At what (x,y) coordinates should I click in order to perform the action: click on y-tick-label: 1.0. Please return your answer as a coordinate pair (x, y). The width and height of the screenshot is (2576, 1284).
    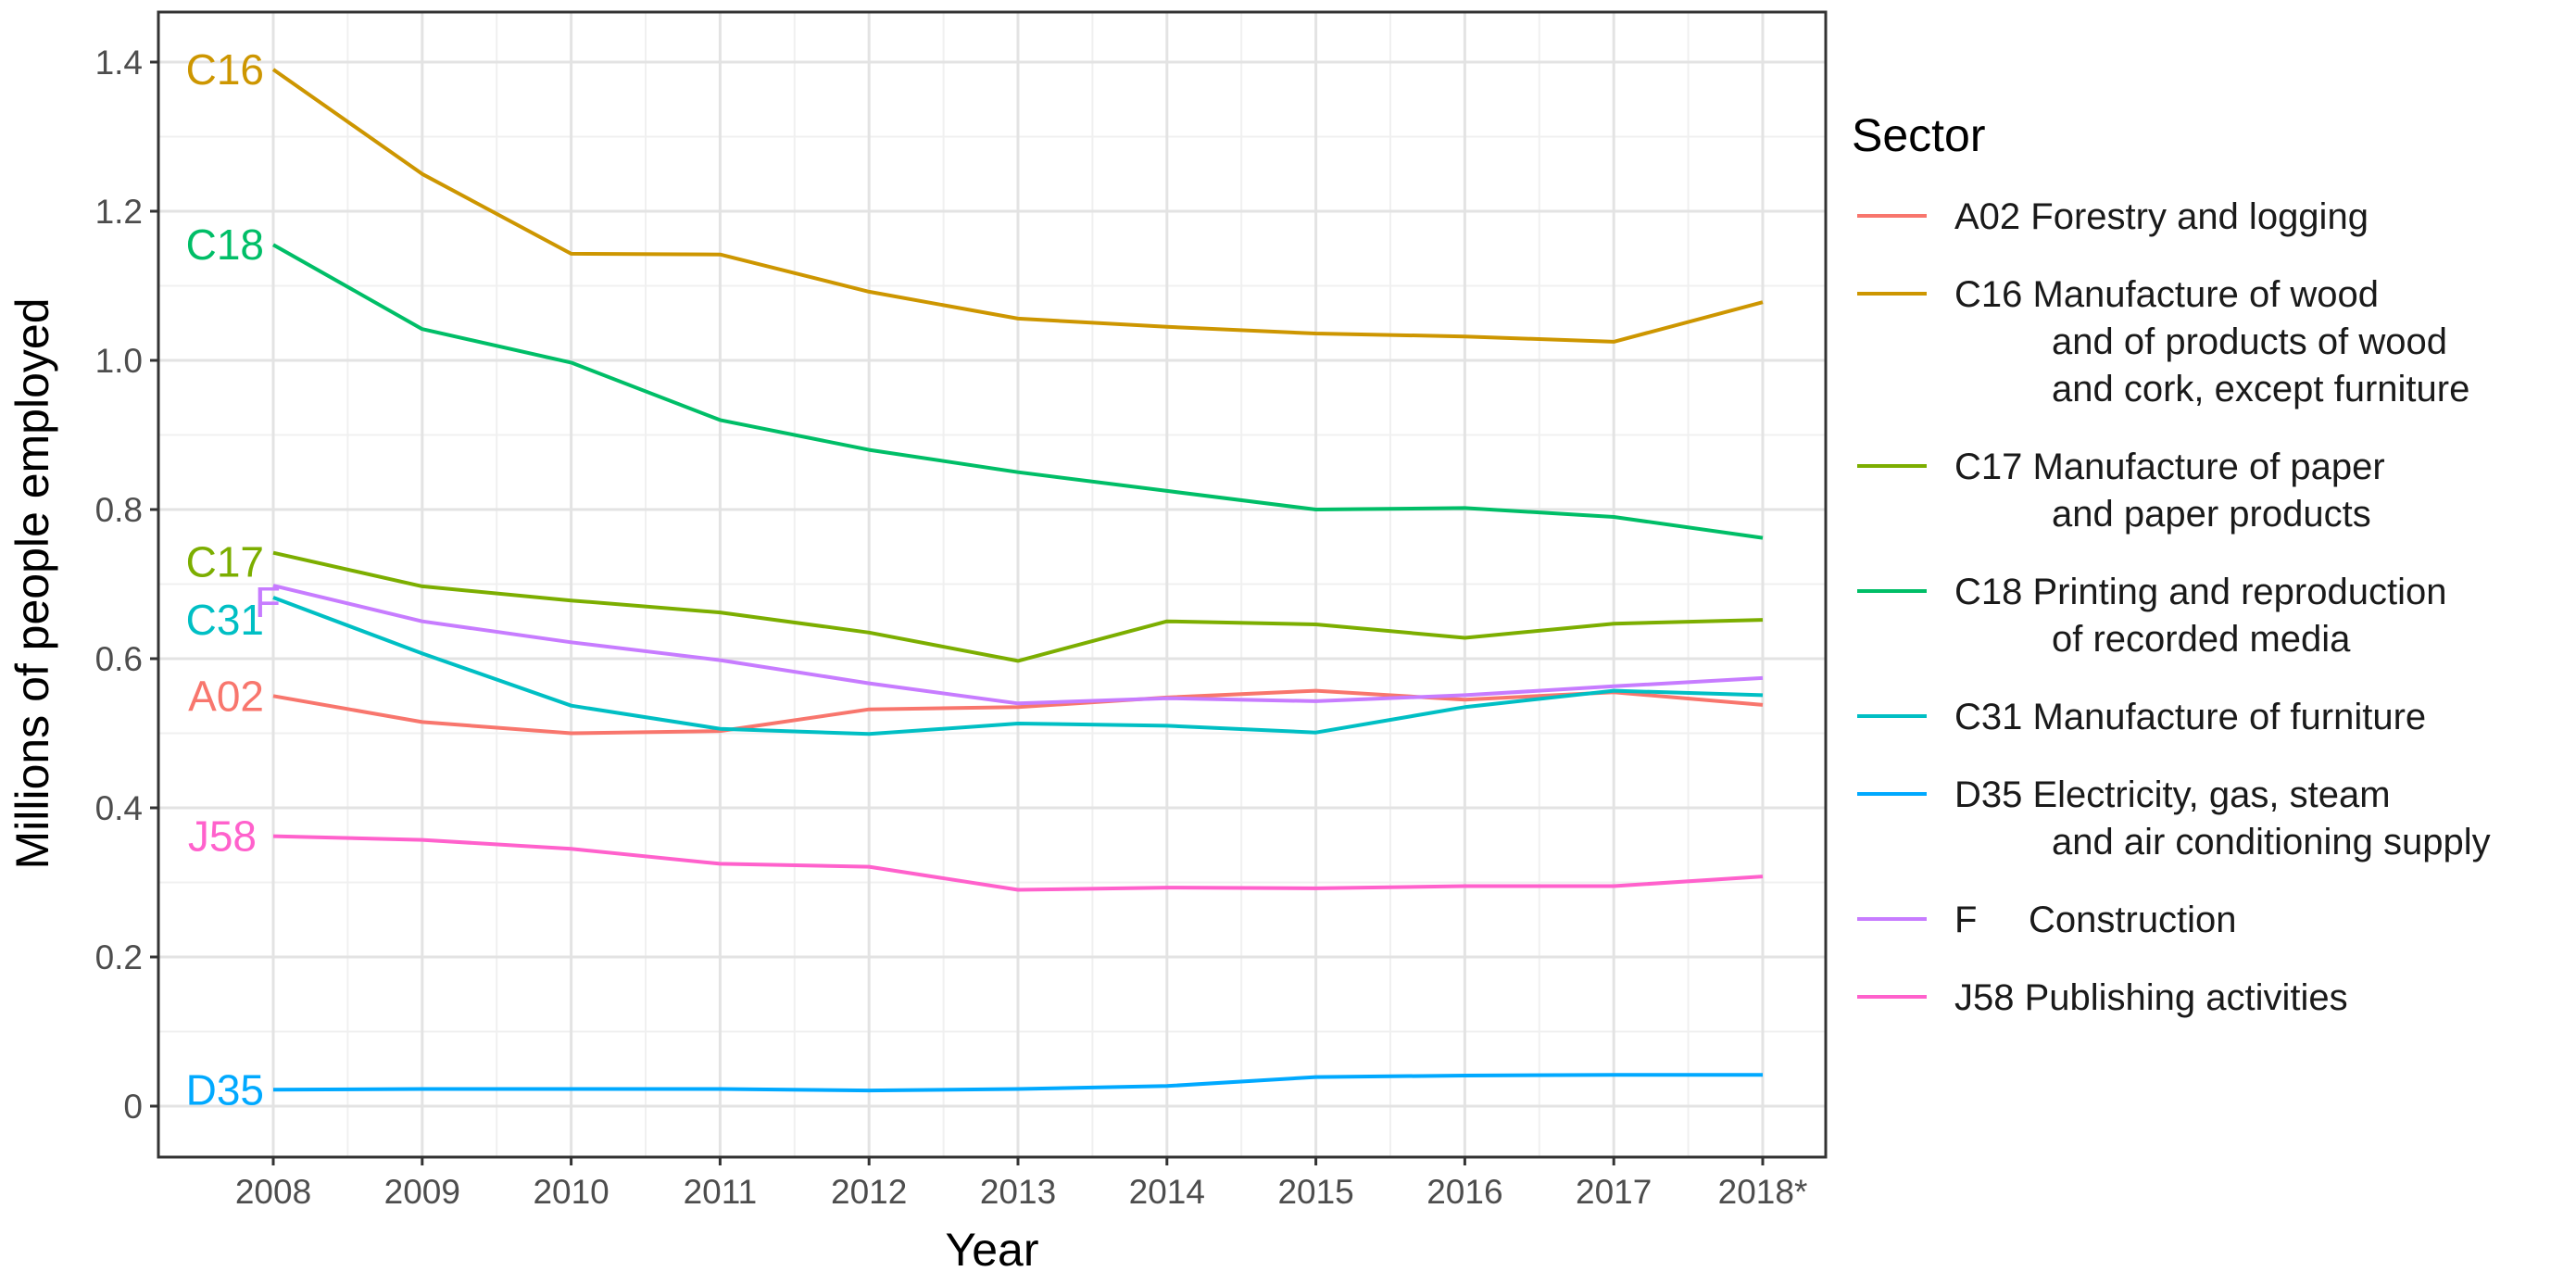
    Looking at the image, I should click on (119, 361).